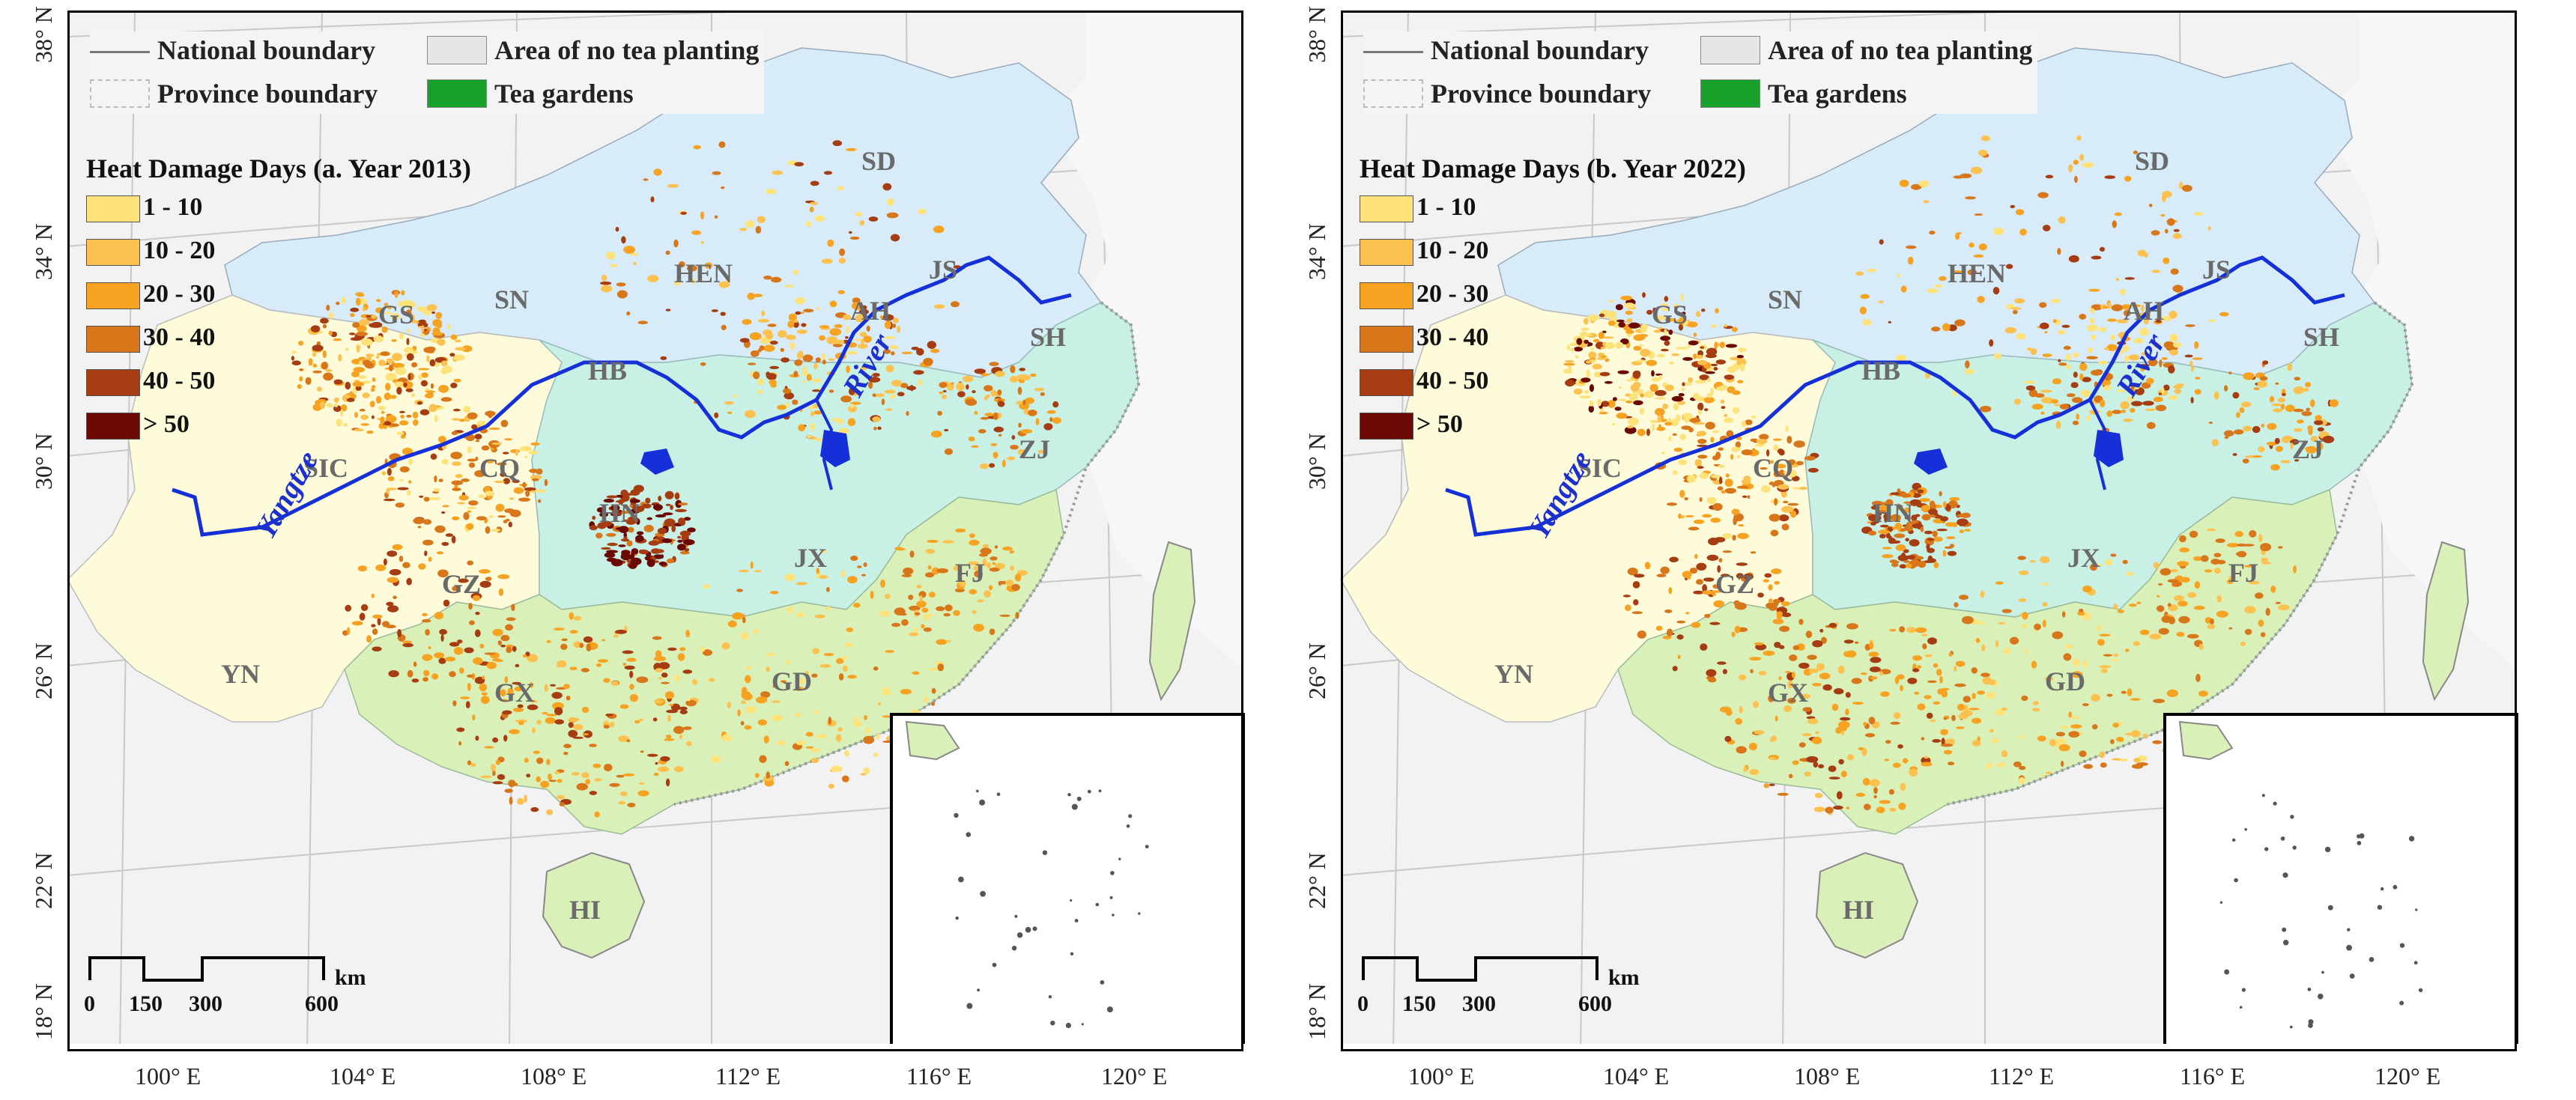  Describe the element at coordinates (1553, 168) in the screenshot. I see `legend-title: Heat Damage Days (b. Year 2022)` at that location.